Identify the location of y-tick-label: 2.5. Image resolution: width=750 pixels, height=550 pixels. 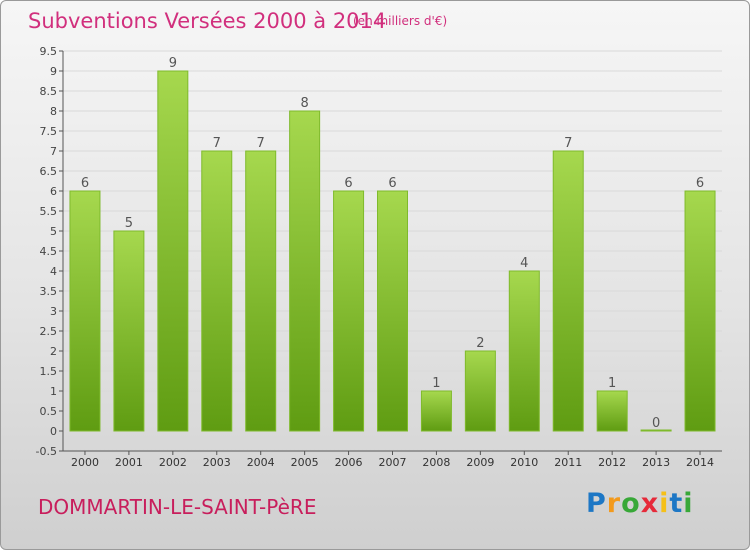
(49, 331).